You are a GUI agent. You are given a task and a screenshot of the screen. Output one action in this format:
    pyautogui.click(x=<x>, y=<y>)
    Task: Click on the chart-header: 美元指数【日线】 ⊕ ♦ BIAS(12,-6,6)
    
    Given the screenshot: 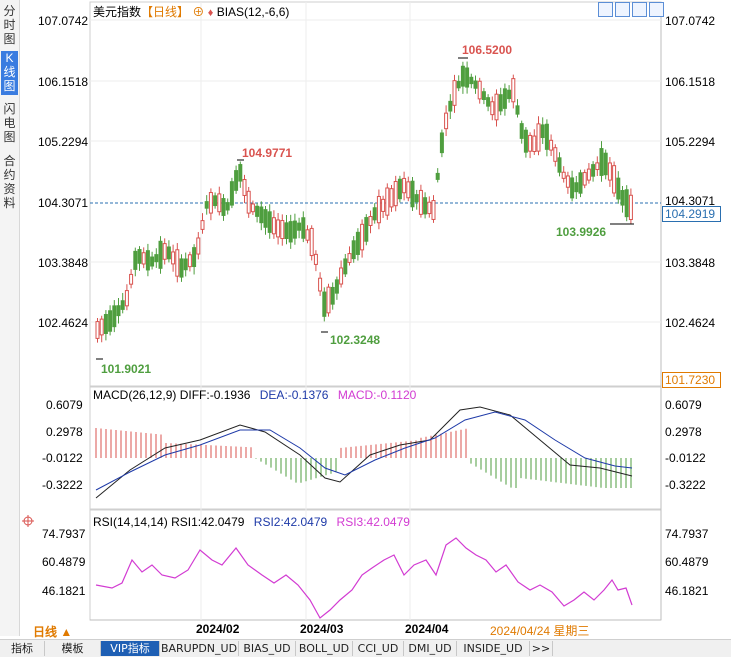 What is the action you would take?
    pyautogui.click(x=191, y=11)
    